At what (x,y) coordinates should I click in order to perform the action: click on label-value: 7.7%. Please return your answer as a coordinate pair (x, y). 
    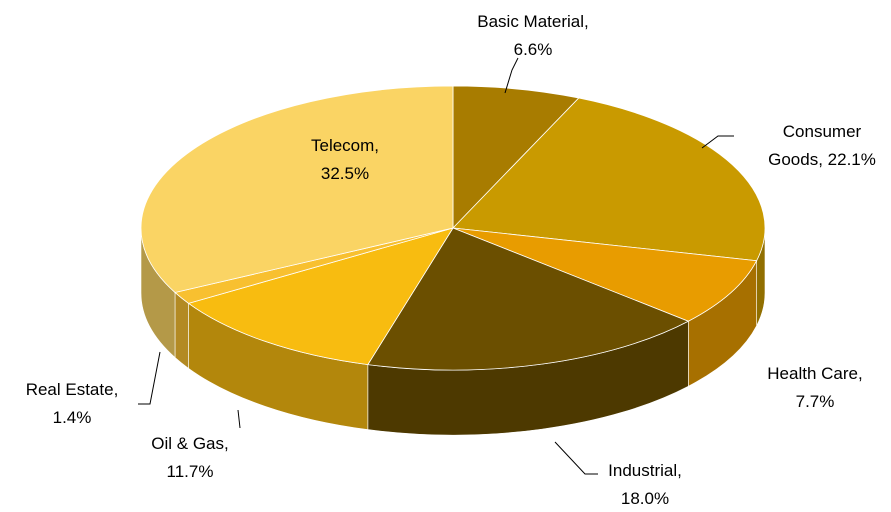
    Looking at the image, I should click on (815, 401).